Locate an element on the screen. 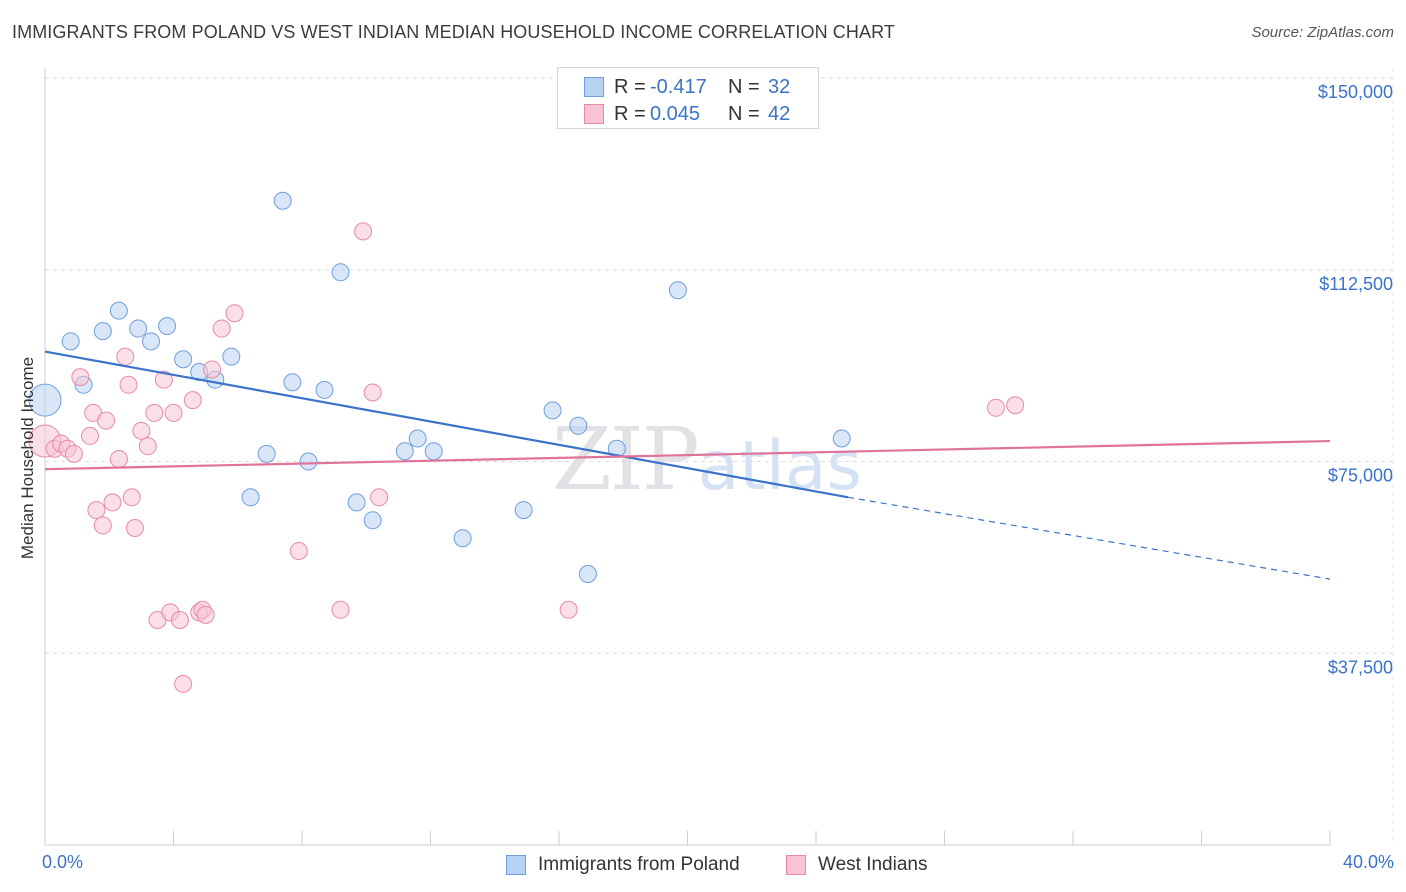 The image size is (1406, 892). legend-row-poland: R = -0.417 N = 32 is located at coordinates (687, 87).